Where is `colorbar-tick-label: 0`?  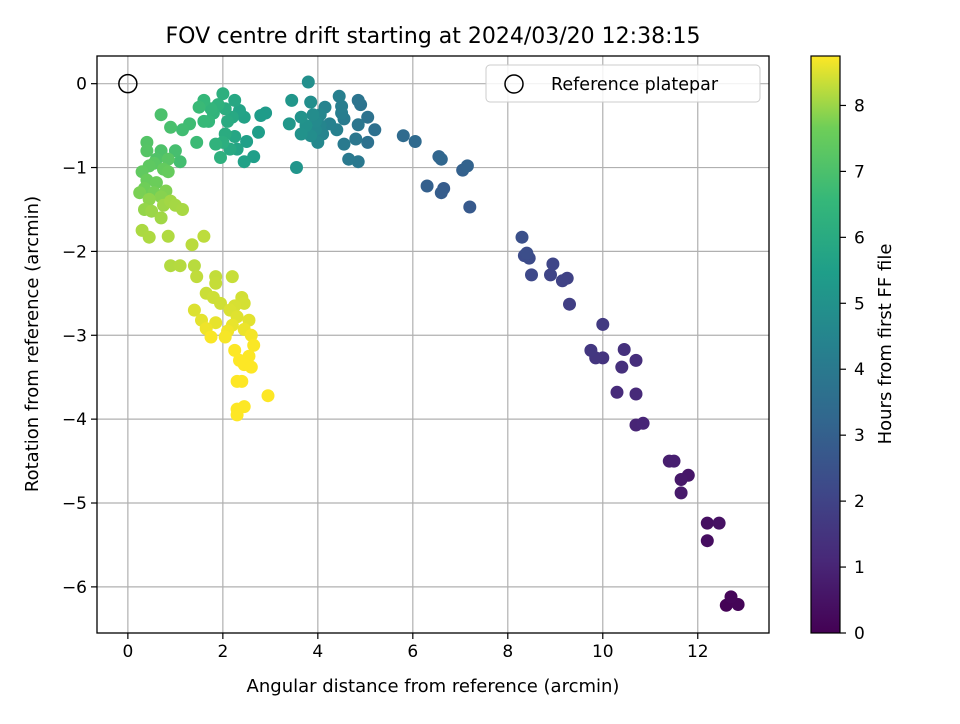
colorbar-tick-label: 0 is located at coordinates (859, 634).